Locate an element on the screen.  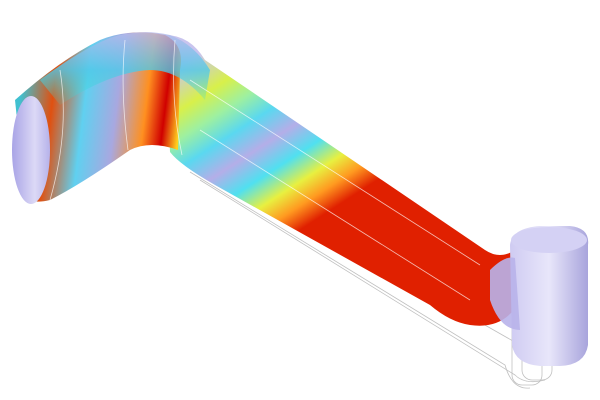
pipe-end-block-right is located at coordinates (539, 296).